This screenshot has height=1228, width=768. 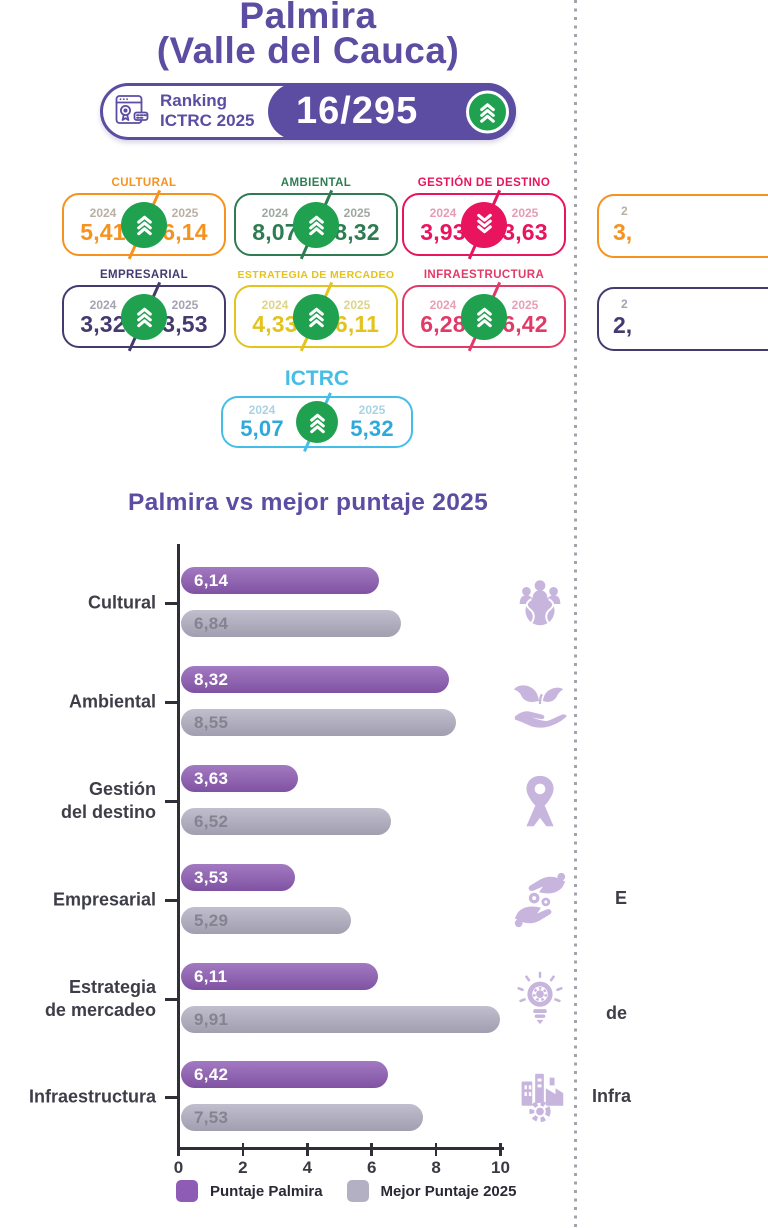 I want to click on page-subtitle: (Valle del Cauca), so click(x=308, y=50).